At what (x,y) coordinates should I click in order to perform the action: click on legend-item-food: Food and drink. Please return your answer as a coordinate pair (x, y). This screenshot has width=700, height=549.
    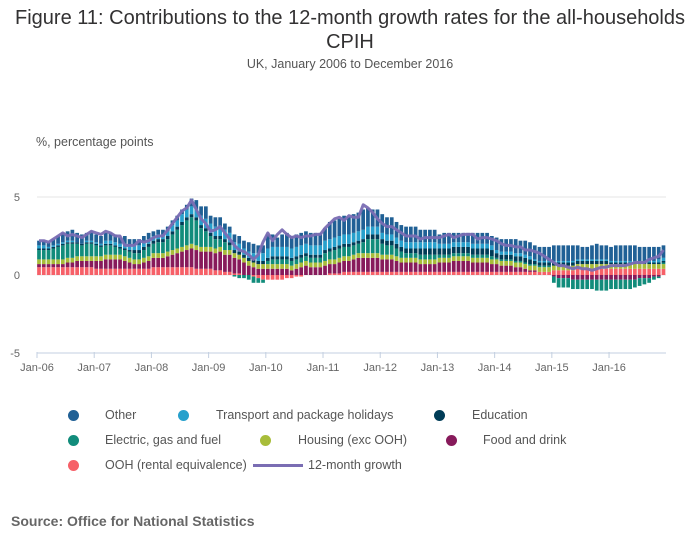
    Looking at the image, I should click on (506, 440).